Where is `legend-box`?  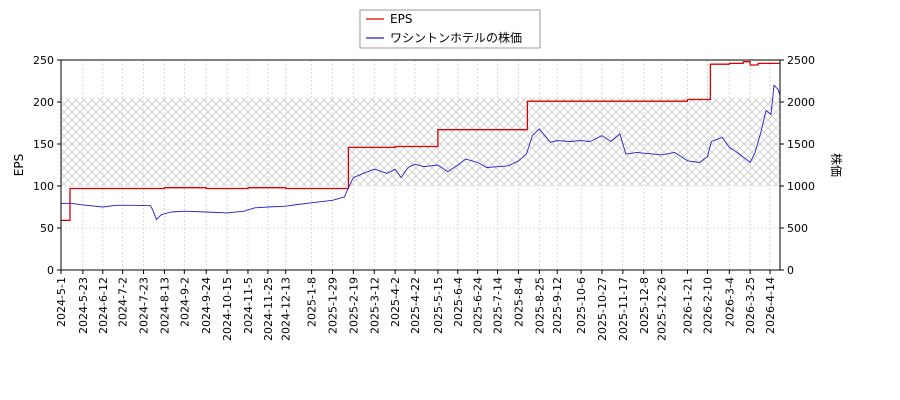 legend-box is located at coordinates (450, 29).